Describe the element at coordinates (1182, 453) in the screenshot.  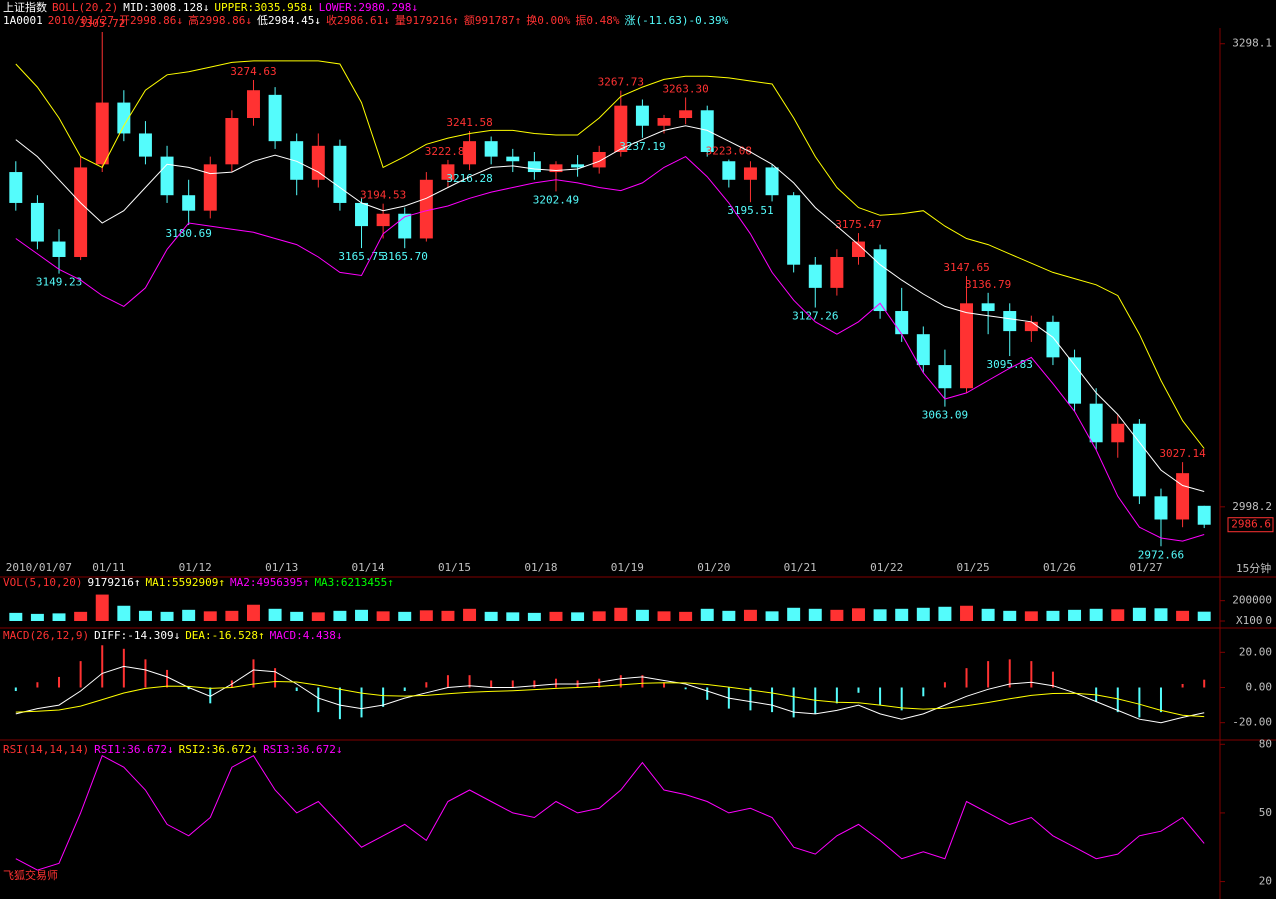
I see `high-label: 3027.14` at that location.